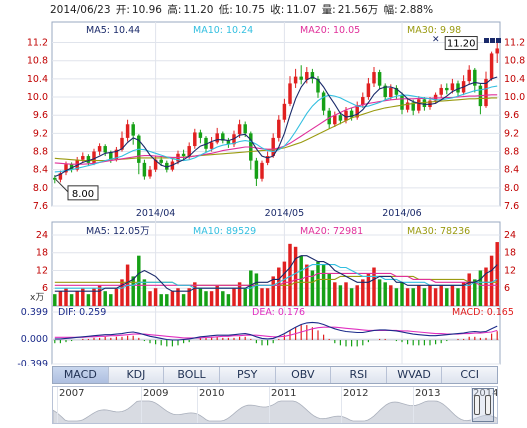 The width and height of the screenshot is (527, 428). Describe the element at coordinates (514, 43) in the screenshot. I see `price-y-tick-right-0: 11.2` at that location.